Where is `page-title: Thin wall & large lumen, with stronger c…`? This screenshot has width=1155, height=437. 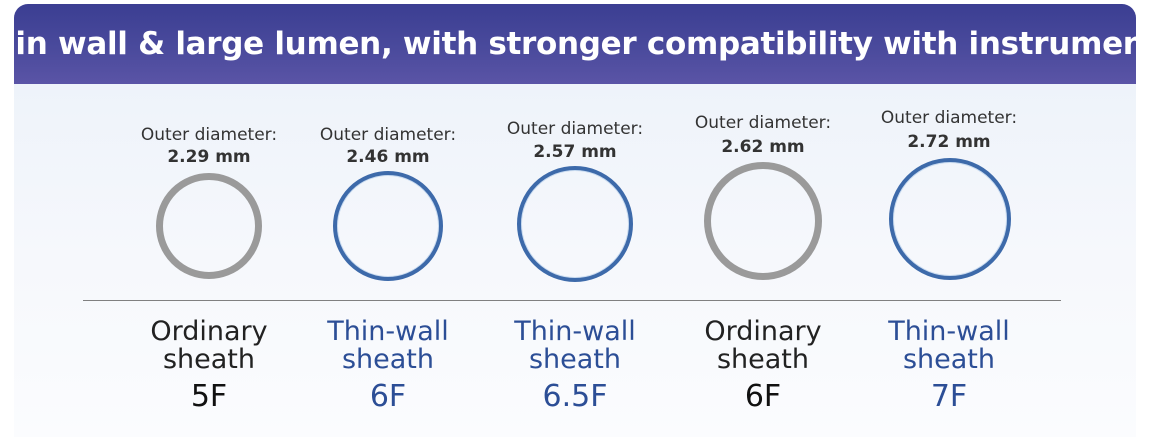
page-title: Thin wall & large lumen, with stronger c… is located at coordinates (577, 44).